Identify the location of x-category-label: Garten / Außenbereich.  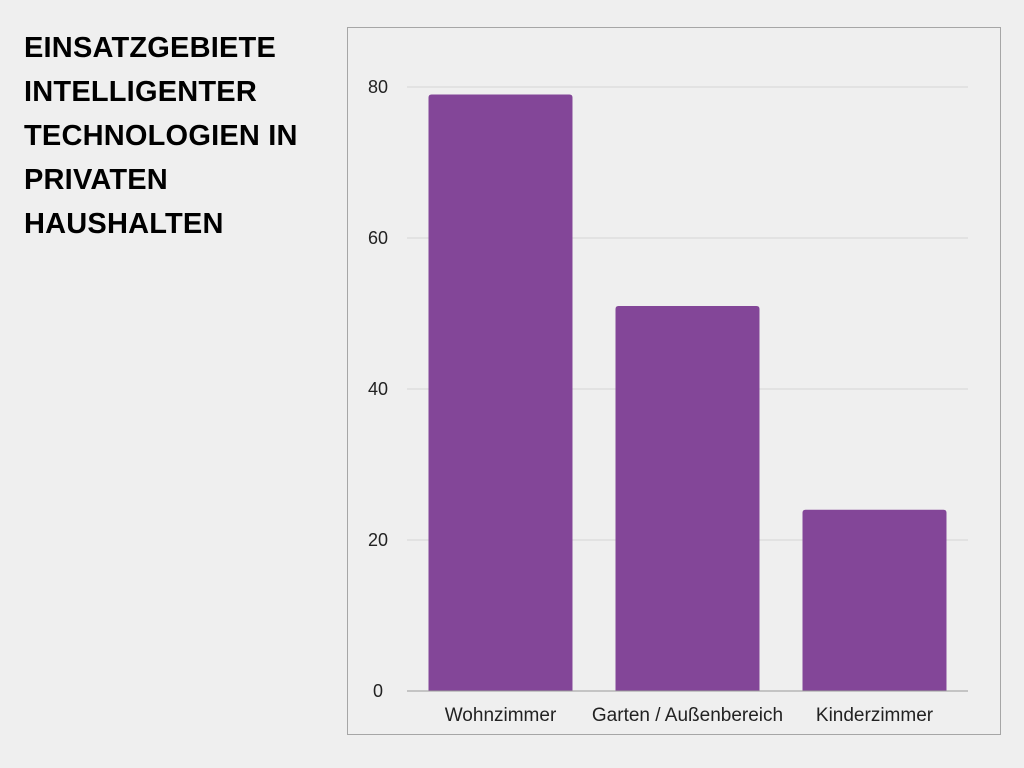
(687, 715).